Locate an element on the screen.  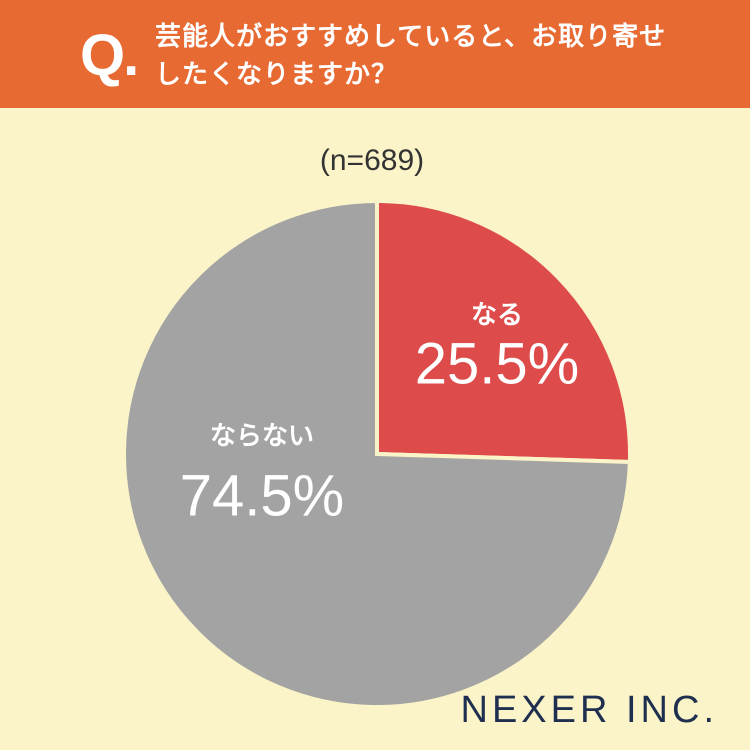
slice-category: ならない is located at coordinates (262, 437).